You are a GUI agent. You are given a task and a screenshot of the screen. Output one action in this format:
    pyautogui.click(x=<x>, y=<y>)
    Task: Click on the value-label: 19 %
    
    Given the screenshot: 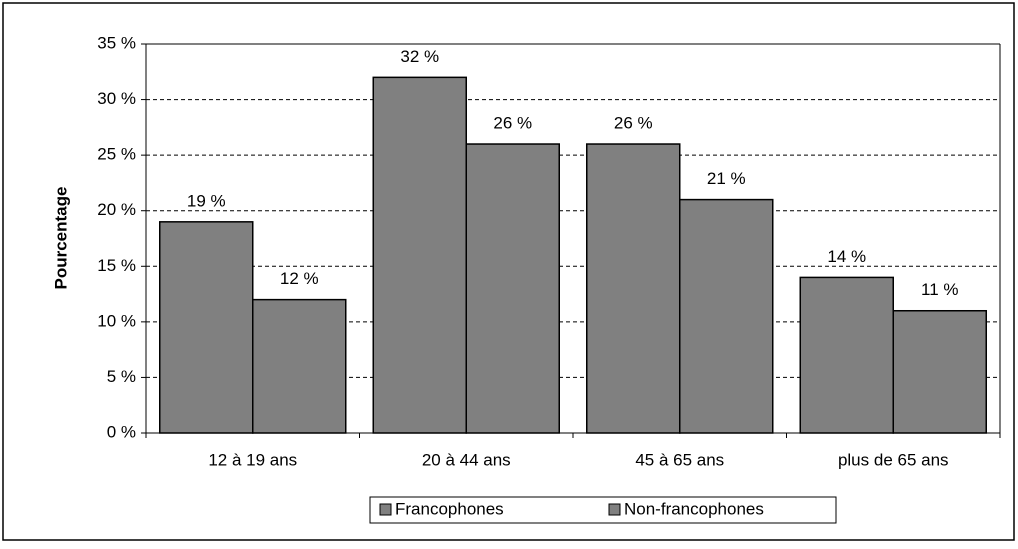 What is the action you would take?
    pyautogui.click(x=206, y=200)
    